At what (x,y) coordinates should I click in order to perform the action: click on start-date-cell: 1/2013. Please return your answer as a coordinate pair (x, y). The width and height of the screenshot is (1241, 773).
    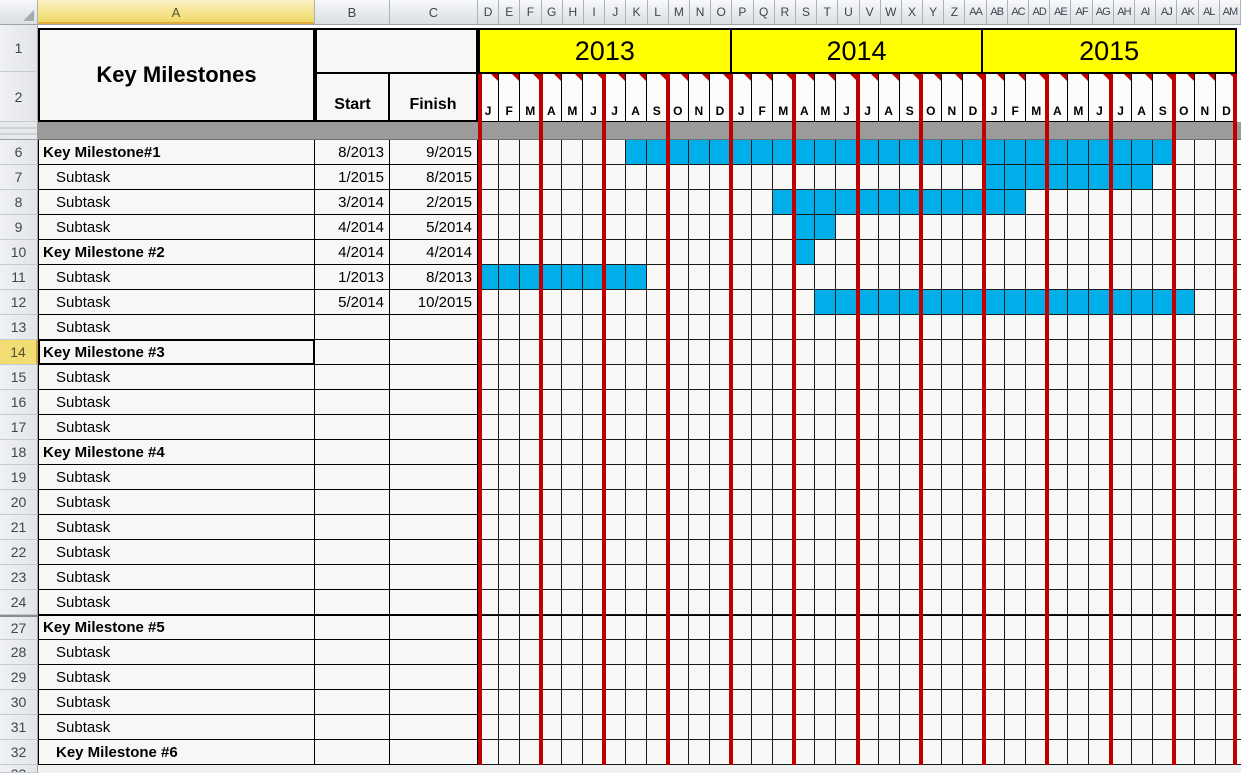
    Looking at the image, I should click on (352, 277).